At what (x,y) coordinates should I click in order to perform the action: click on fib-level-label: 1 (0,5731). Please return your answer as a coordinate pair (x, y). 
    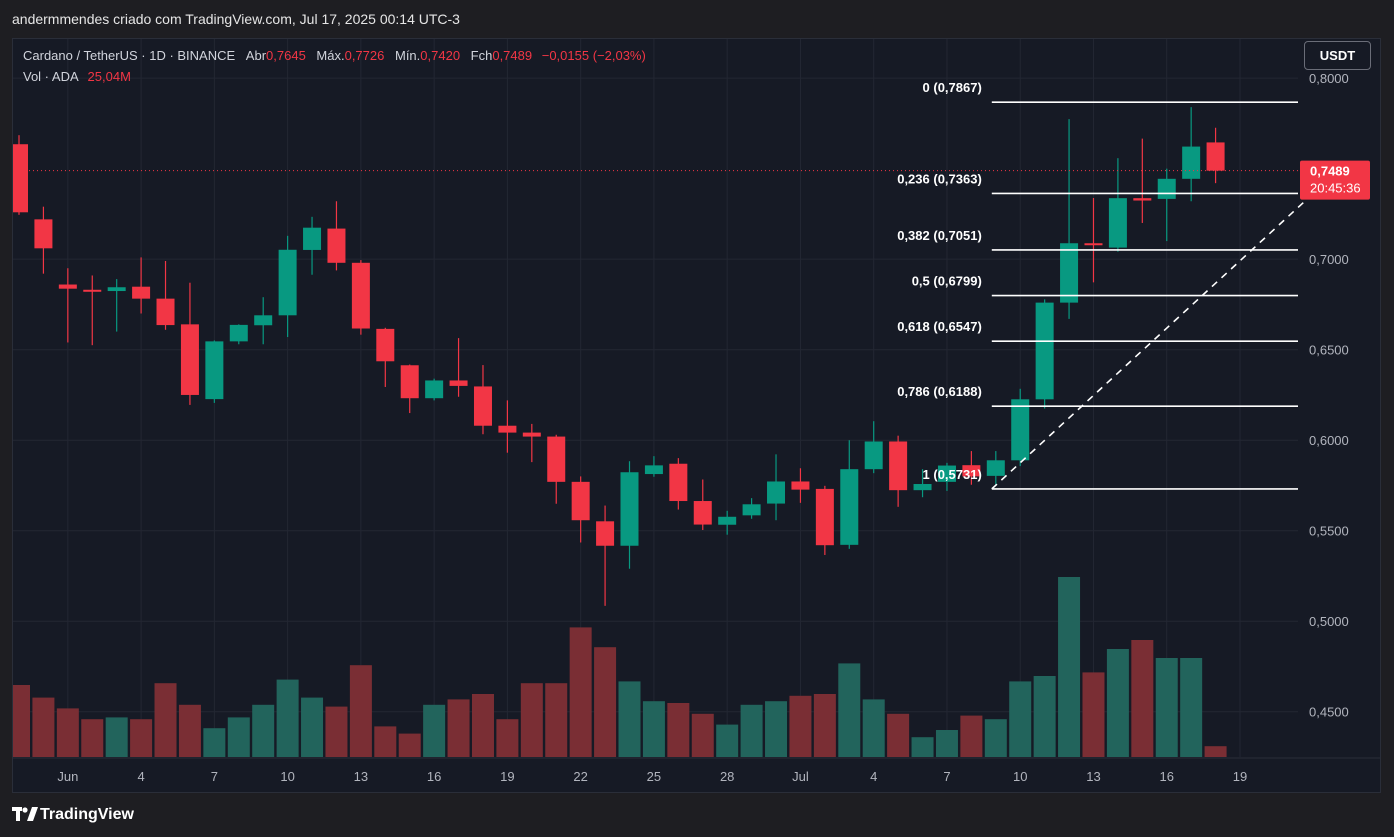
    Looking at the image, I should click on (952, 474).